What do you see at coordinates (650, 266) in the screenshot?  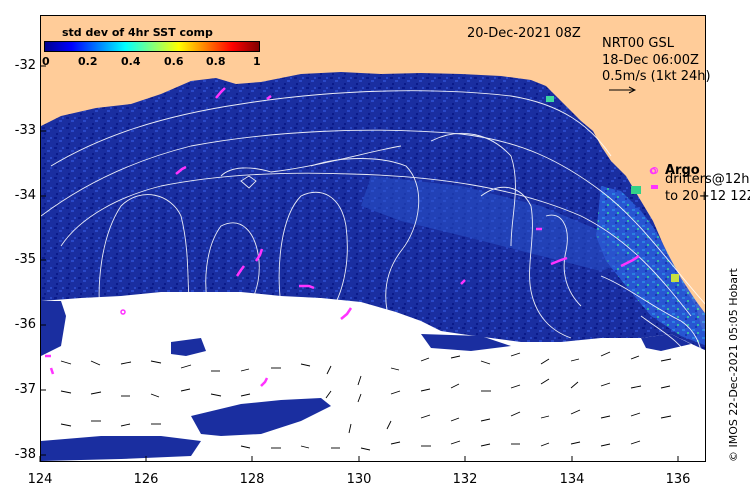 I see `coastal-variability-band` at bounding box center [650, 266].